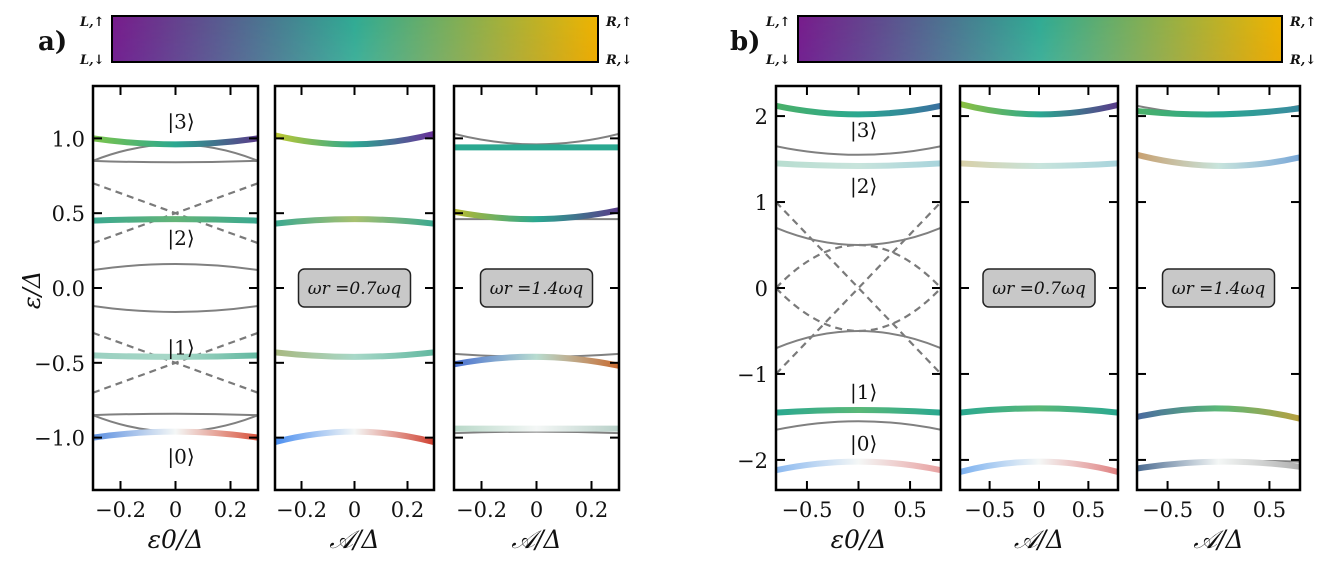  I want to click on colorbar-a-label-top-right: R,↑, so click(618, 22).